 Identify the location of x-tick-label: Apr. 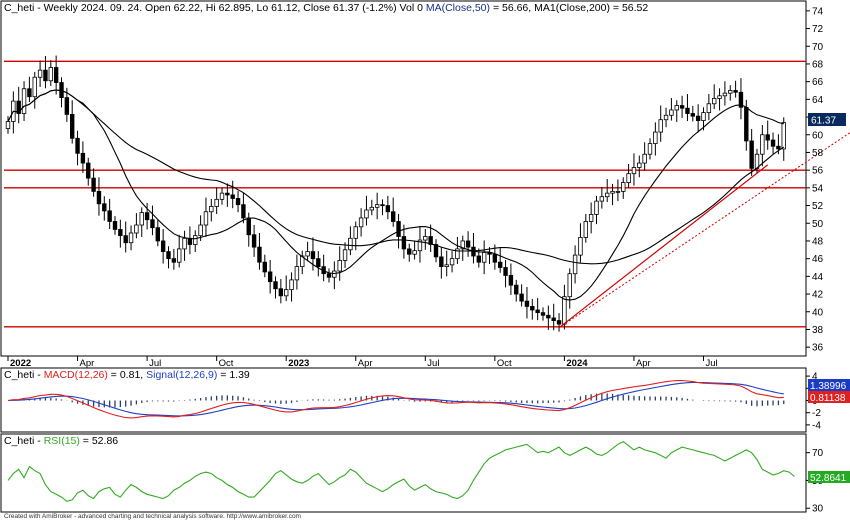
(87, 363).